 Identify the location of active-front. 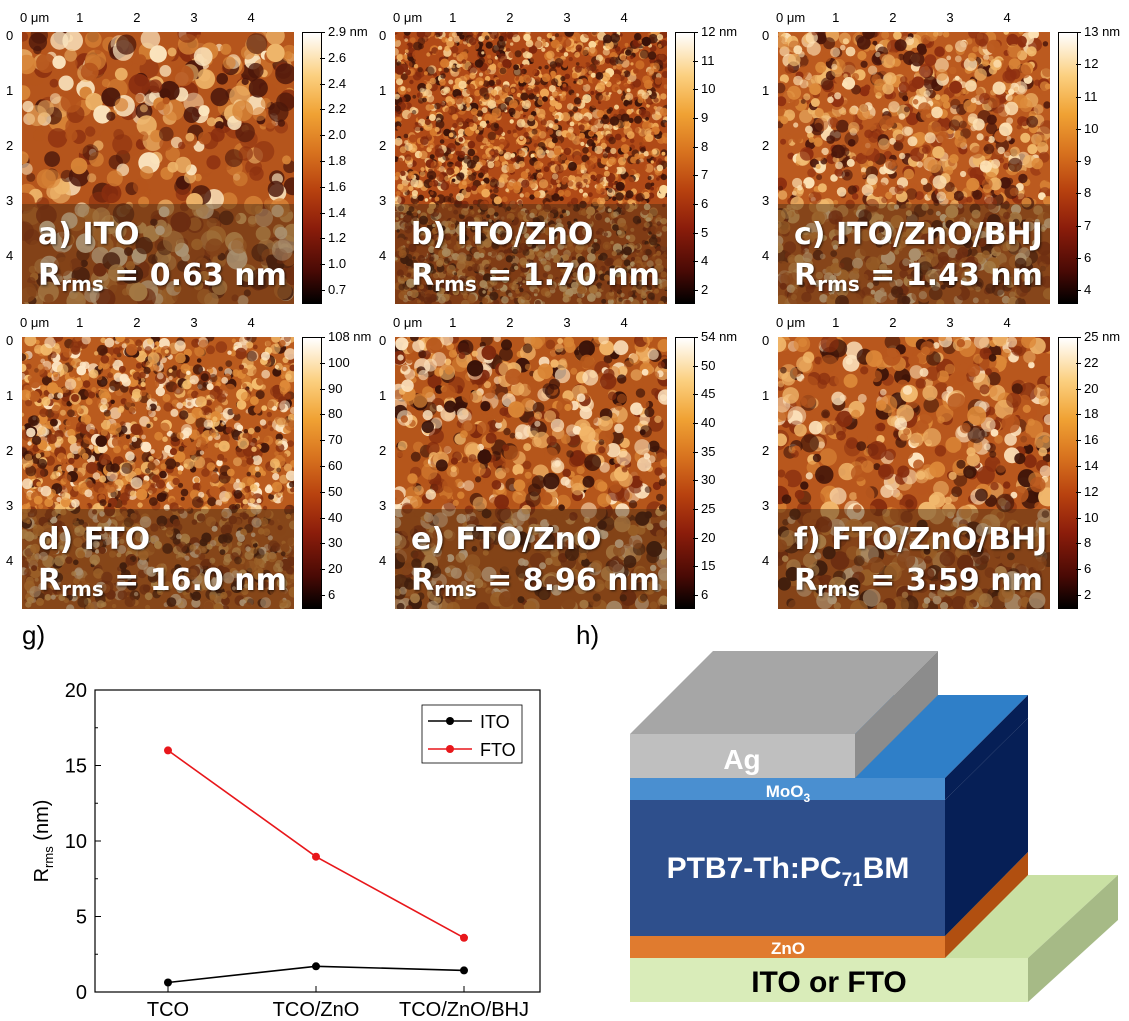
(787, 868).